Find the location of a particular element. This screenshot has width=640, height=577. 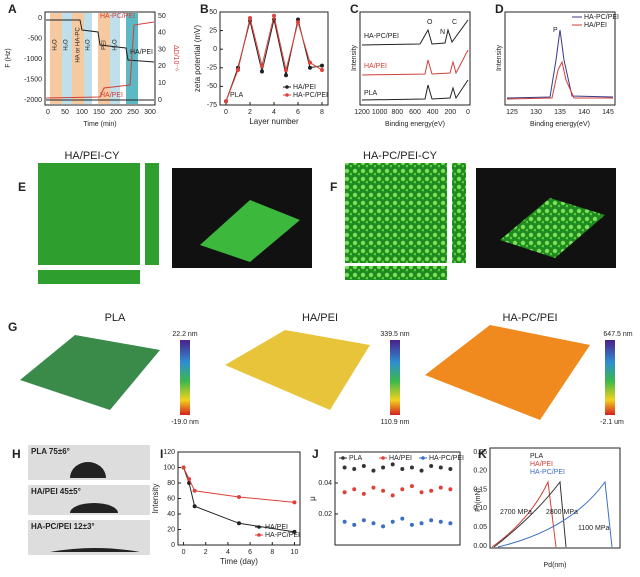

modulus-label: 2700 MPa is located at coordinates (516, 512).